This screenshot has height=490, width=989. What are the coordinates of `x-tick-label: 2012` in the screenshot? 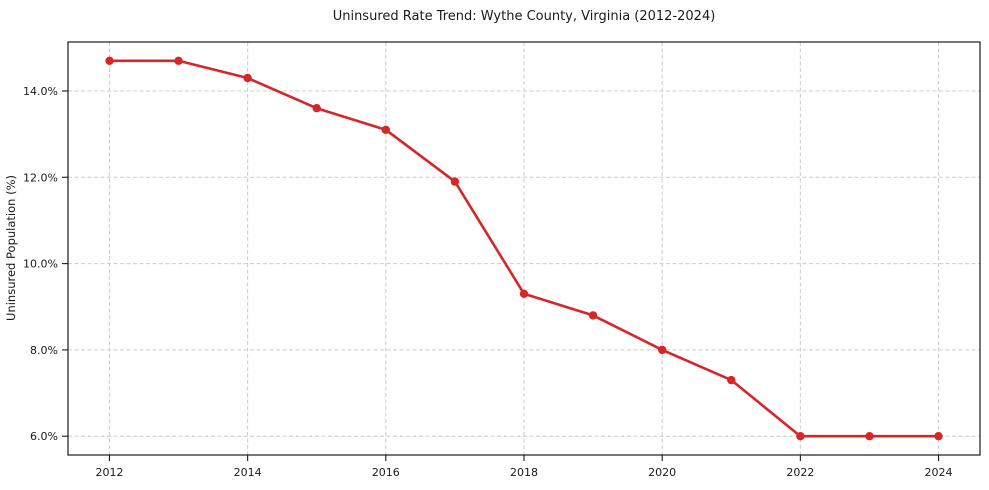 It's located at (109, 472).